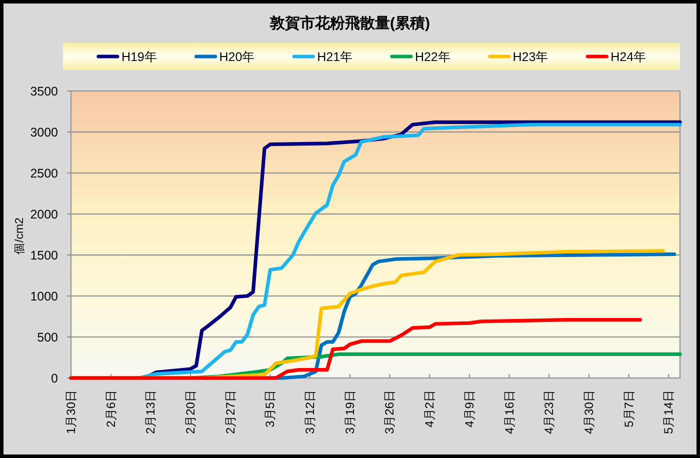  I want to click on x-tick-label: 4月2日, so click(429, 409).